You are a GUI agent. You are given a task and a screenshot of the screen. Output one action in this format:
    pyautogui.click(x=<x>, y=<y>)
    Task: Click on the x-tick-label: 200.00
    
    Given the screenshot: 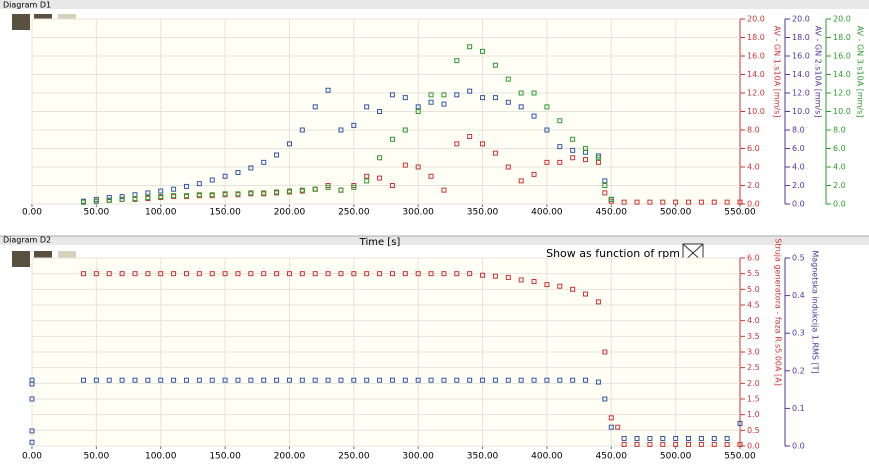 What is the action you would take?
    pyautogui.click(x=290, y=457)
    